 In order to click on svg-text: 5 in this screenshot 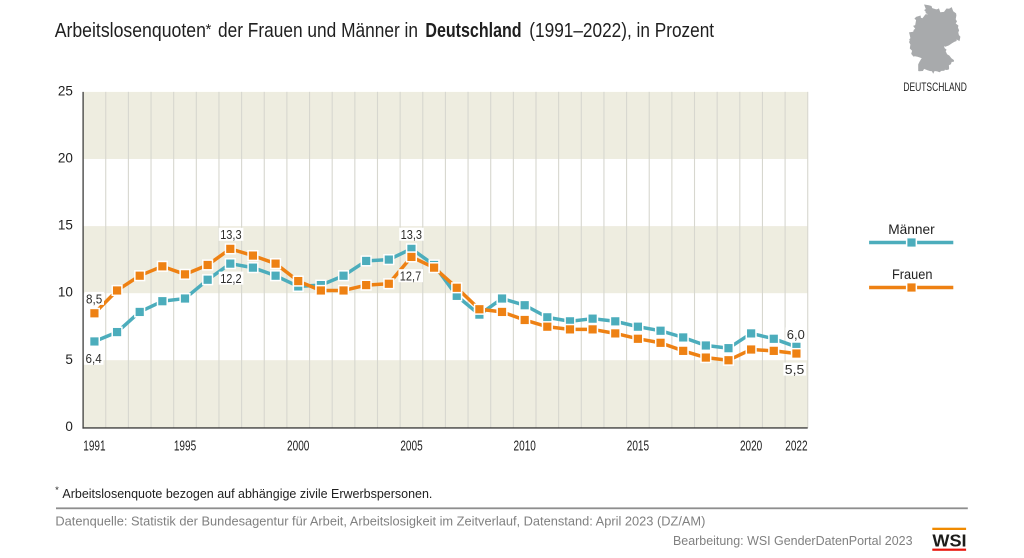, I will do `click(69, 359)`.